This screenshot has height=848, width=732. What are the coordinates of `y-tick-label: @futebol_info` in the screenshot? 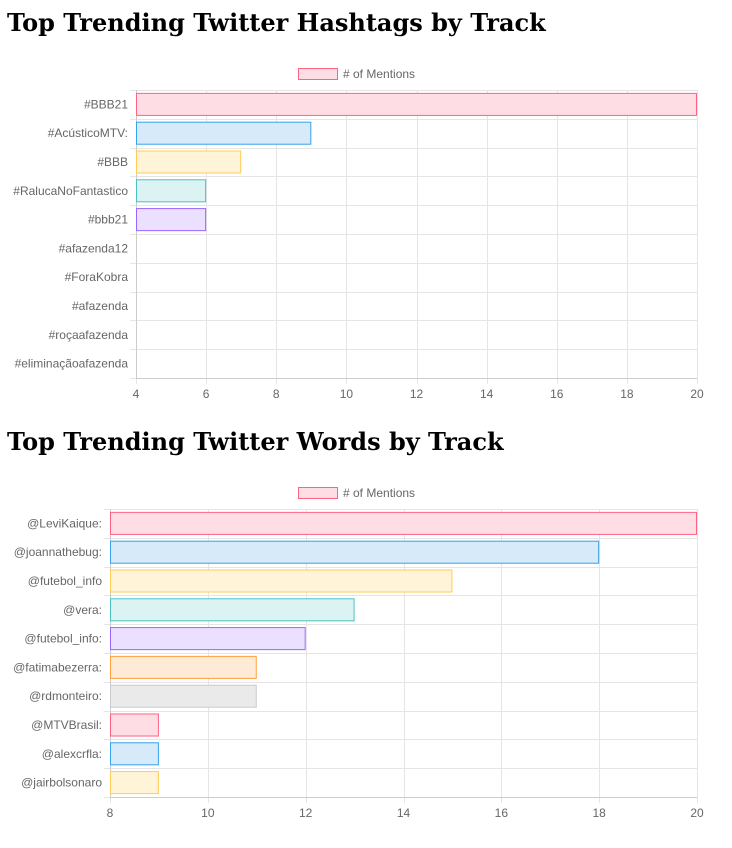 It's located at (65, 581).